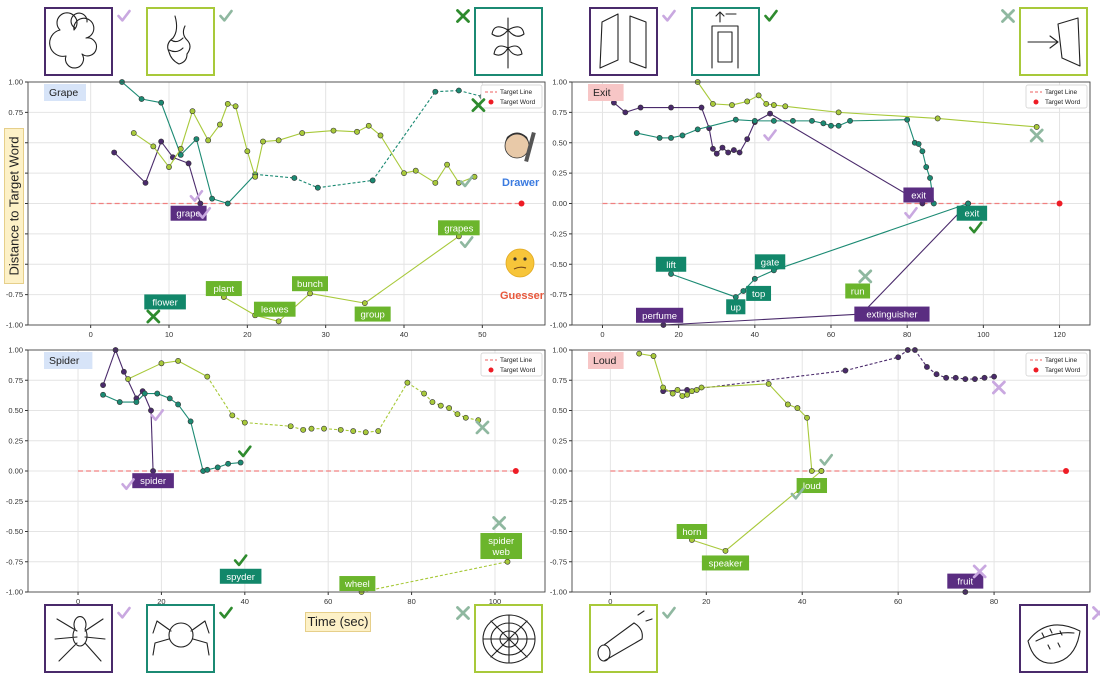 The image size is (1100, 684). I want to click on y-tick-label: -0.25, so click(558, 233).